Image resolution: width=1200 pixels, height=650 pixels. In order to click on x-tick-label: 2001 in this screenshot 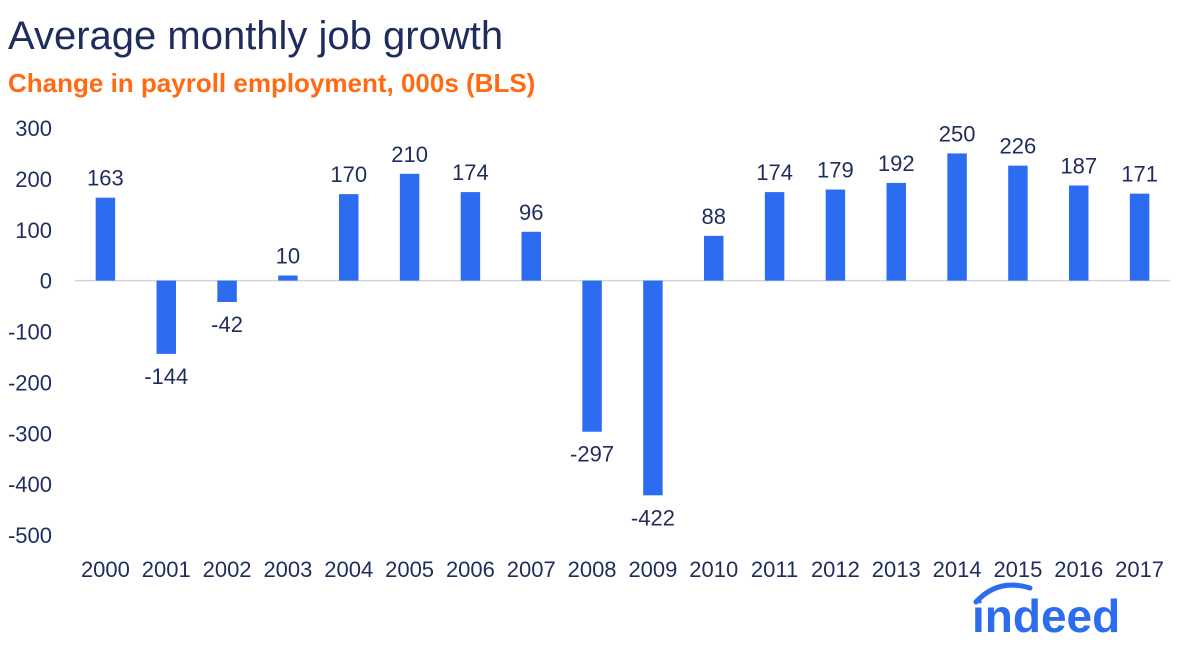, I will do `click(166, 569)`.